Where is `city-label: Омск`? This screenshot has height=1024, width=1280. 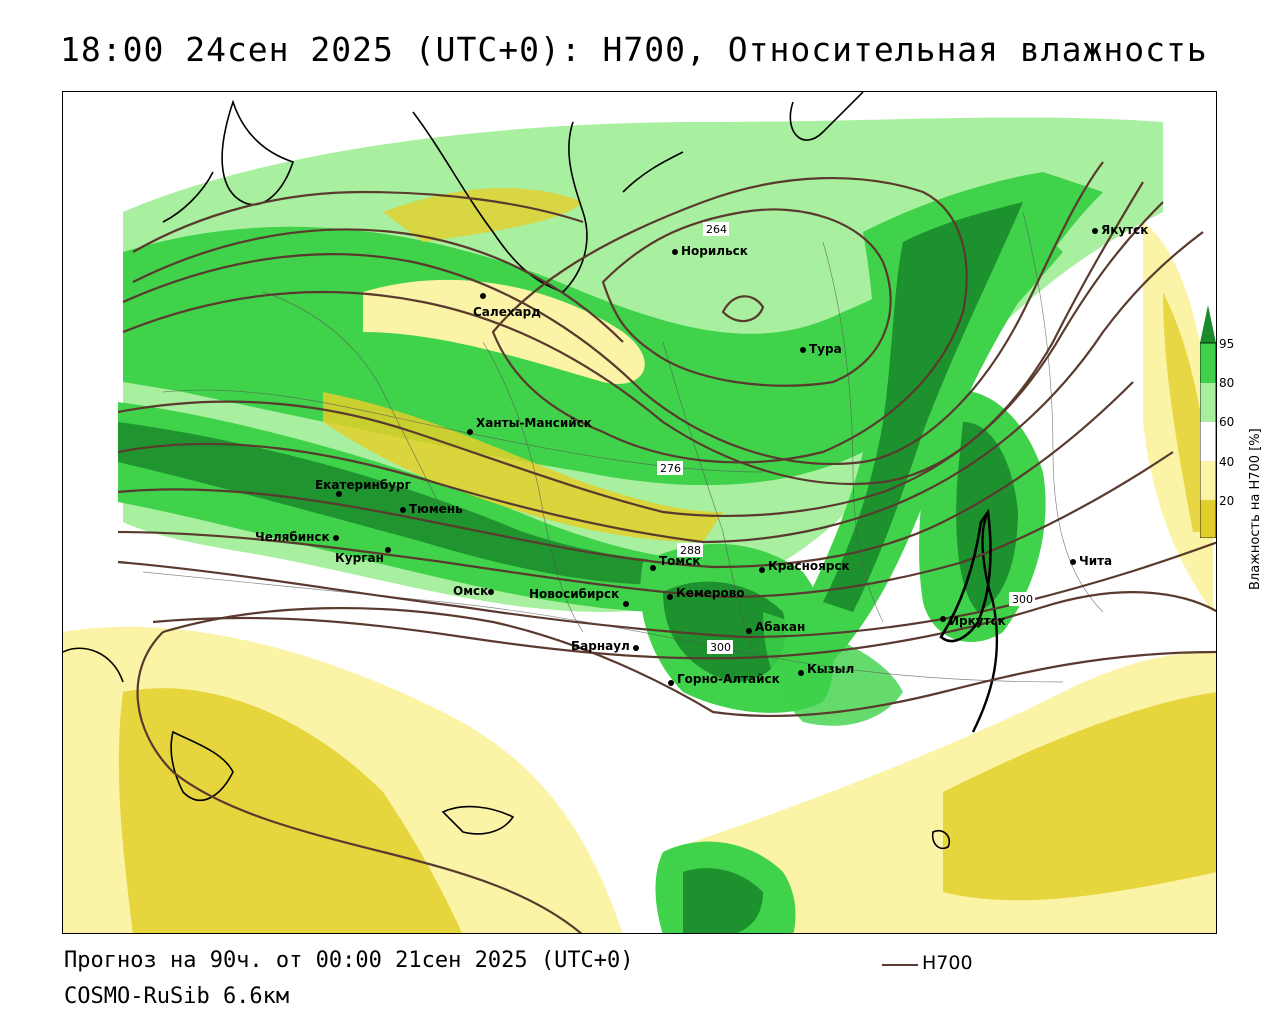
city-label: Омск is located at coordinates (470, 591).